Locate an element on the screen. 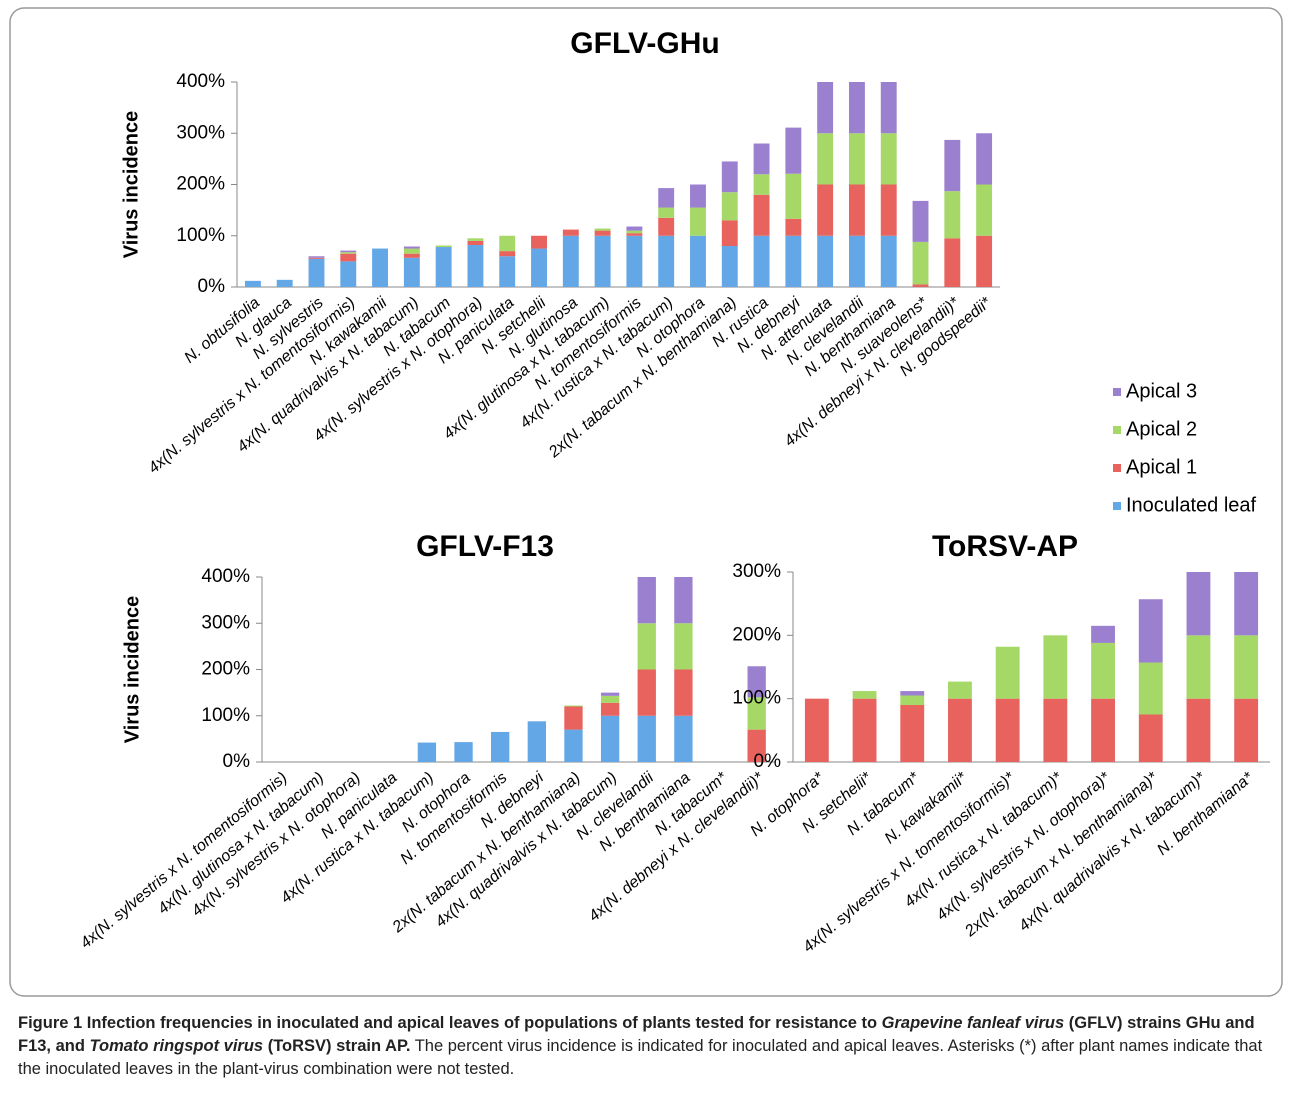  legend-label: Inoculated leaf is located at coordinates (1191, 505).